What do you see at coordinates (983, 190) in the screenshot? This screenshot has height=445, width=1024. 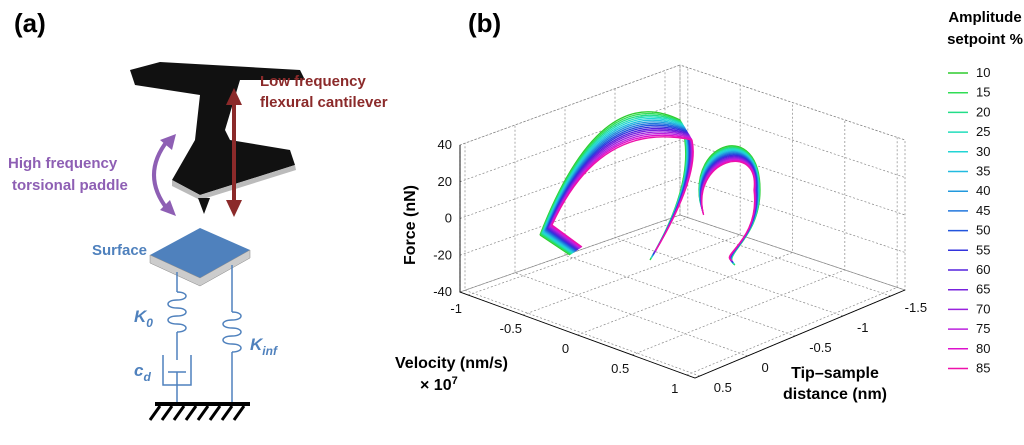 I see `legend-label: 40` at bounding box center [983, 190].